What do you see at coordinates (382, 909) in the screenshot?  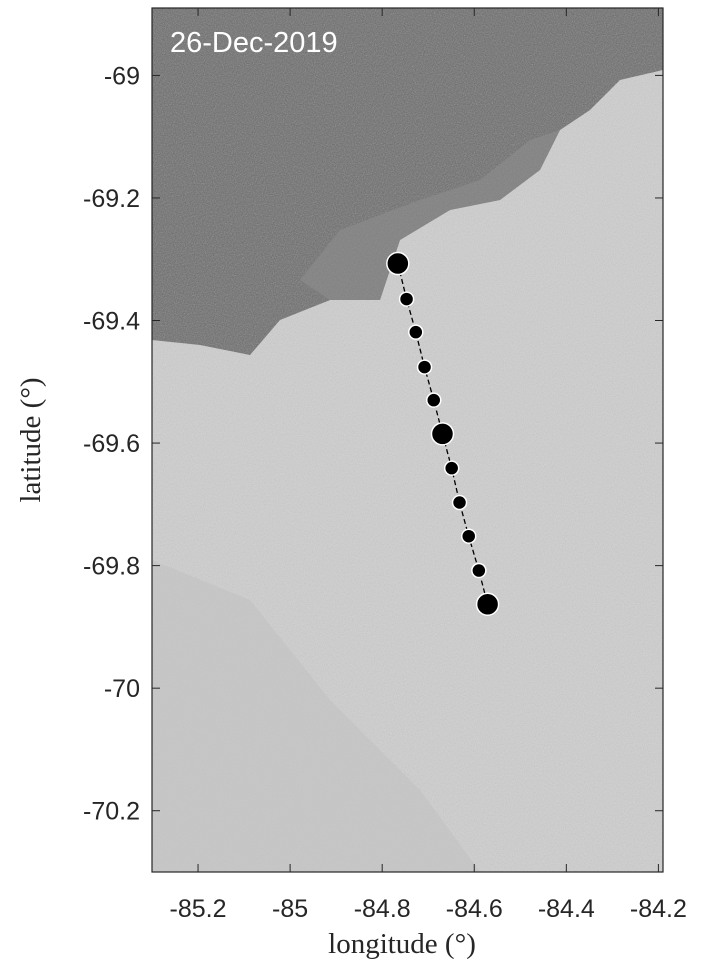 I see `x-tick-label: -84.8` at bounding box center [382, 909].